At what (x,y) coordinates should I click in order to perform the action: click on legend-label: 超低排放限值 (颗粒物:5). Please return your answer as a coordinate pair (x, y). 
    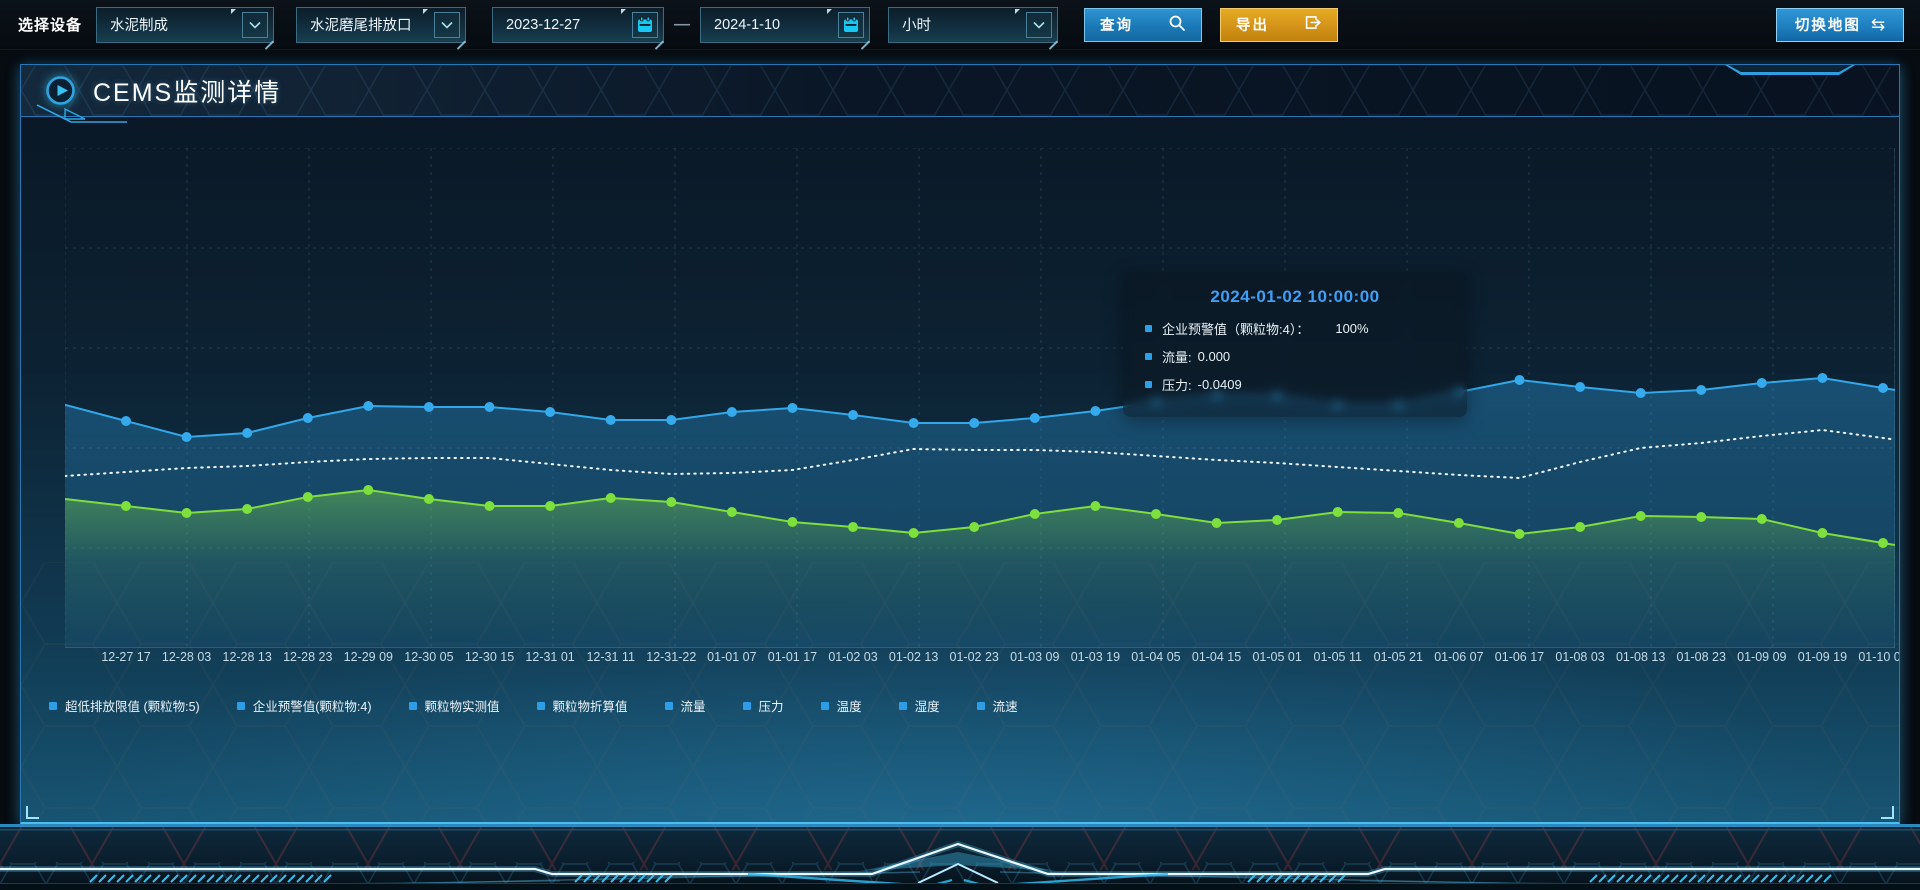
    Looking at the image, I should click on (132, 707).